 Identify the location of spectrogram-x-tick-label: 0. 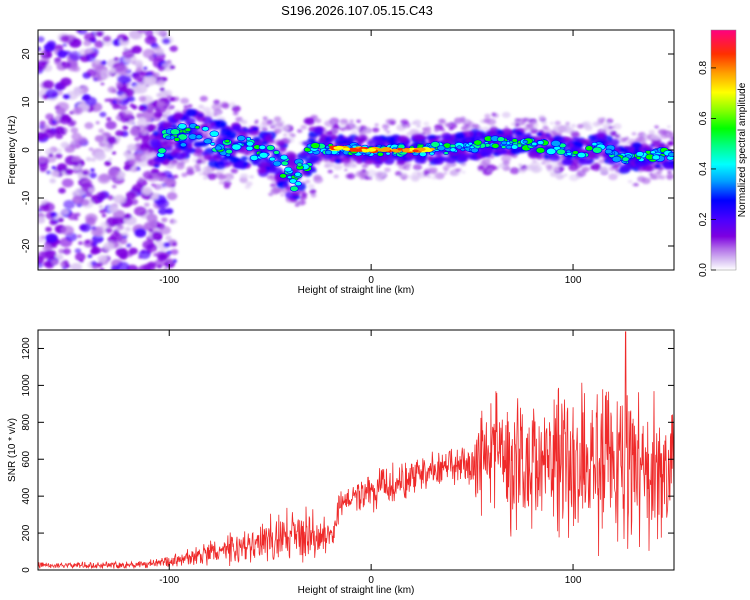
(371, 280).